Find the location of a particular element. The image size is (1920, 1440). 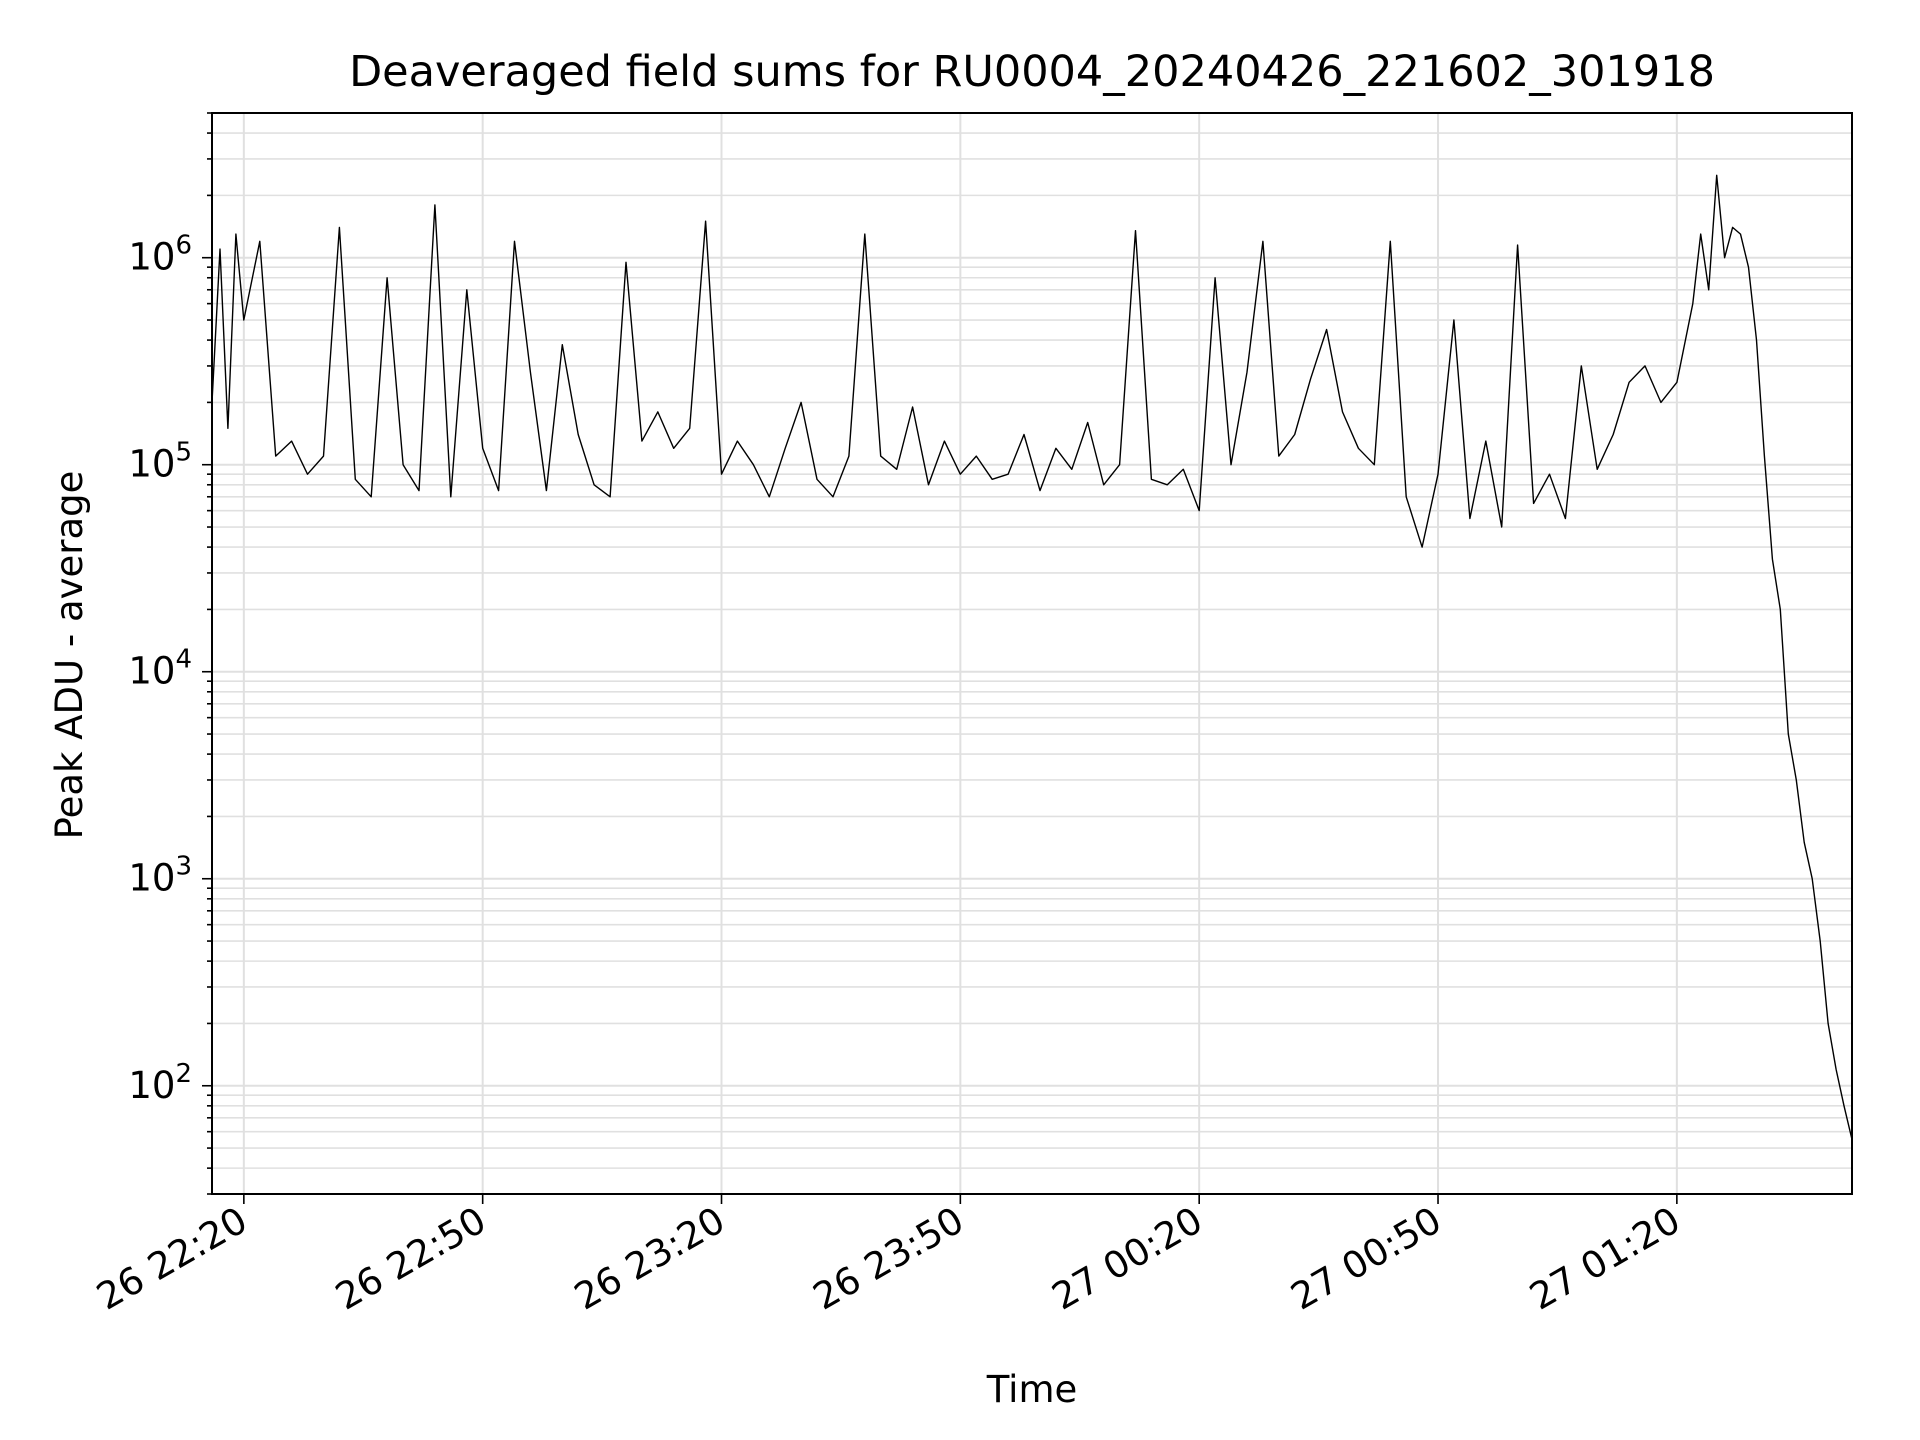

y-tick-label: 105 is located at coordinates (160, 462).